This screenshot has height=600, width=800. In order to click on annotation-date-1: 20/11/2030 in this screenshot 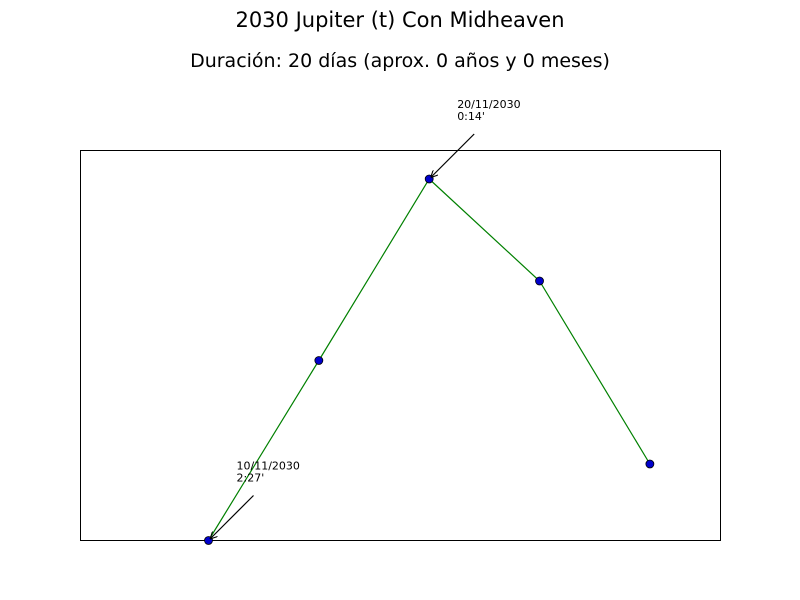, I will do `click(488, 104)`.